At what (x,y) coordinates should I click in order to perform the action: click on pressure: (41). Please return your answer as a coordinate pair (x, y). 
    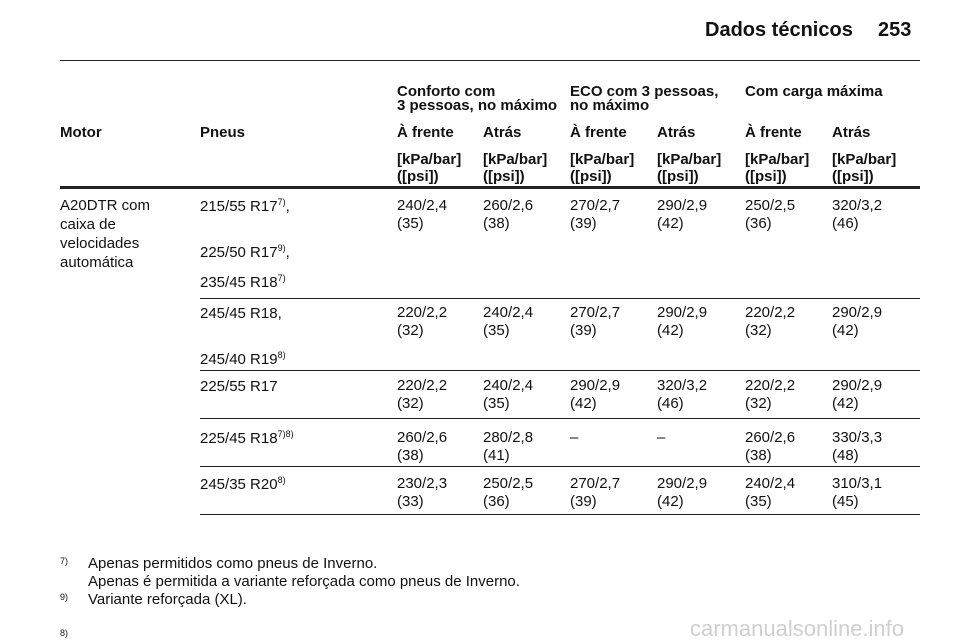
    Looking at the image, I should click on (496, 455).